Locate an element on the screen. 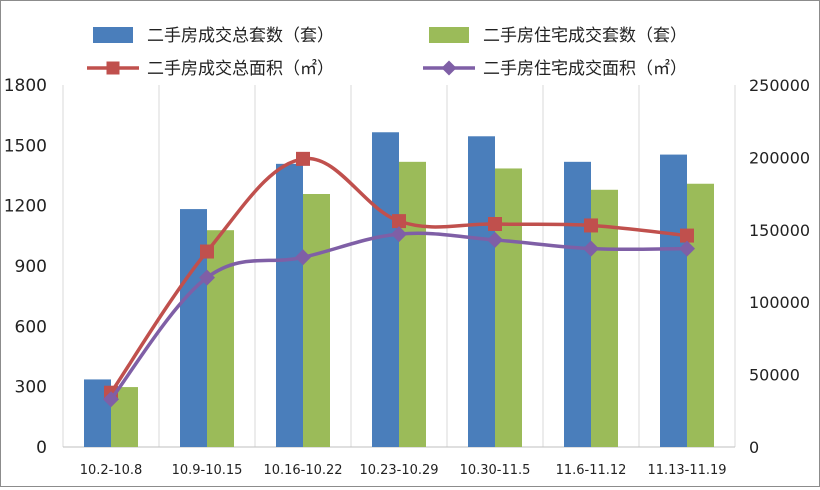 Image resolution: width=820 pixels, height=490 pixels. x-tick-label: 11.6-11.12 is located at coordinates (591, 470).